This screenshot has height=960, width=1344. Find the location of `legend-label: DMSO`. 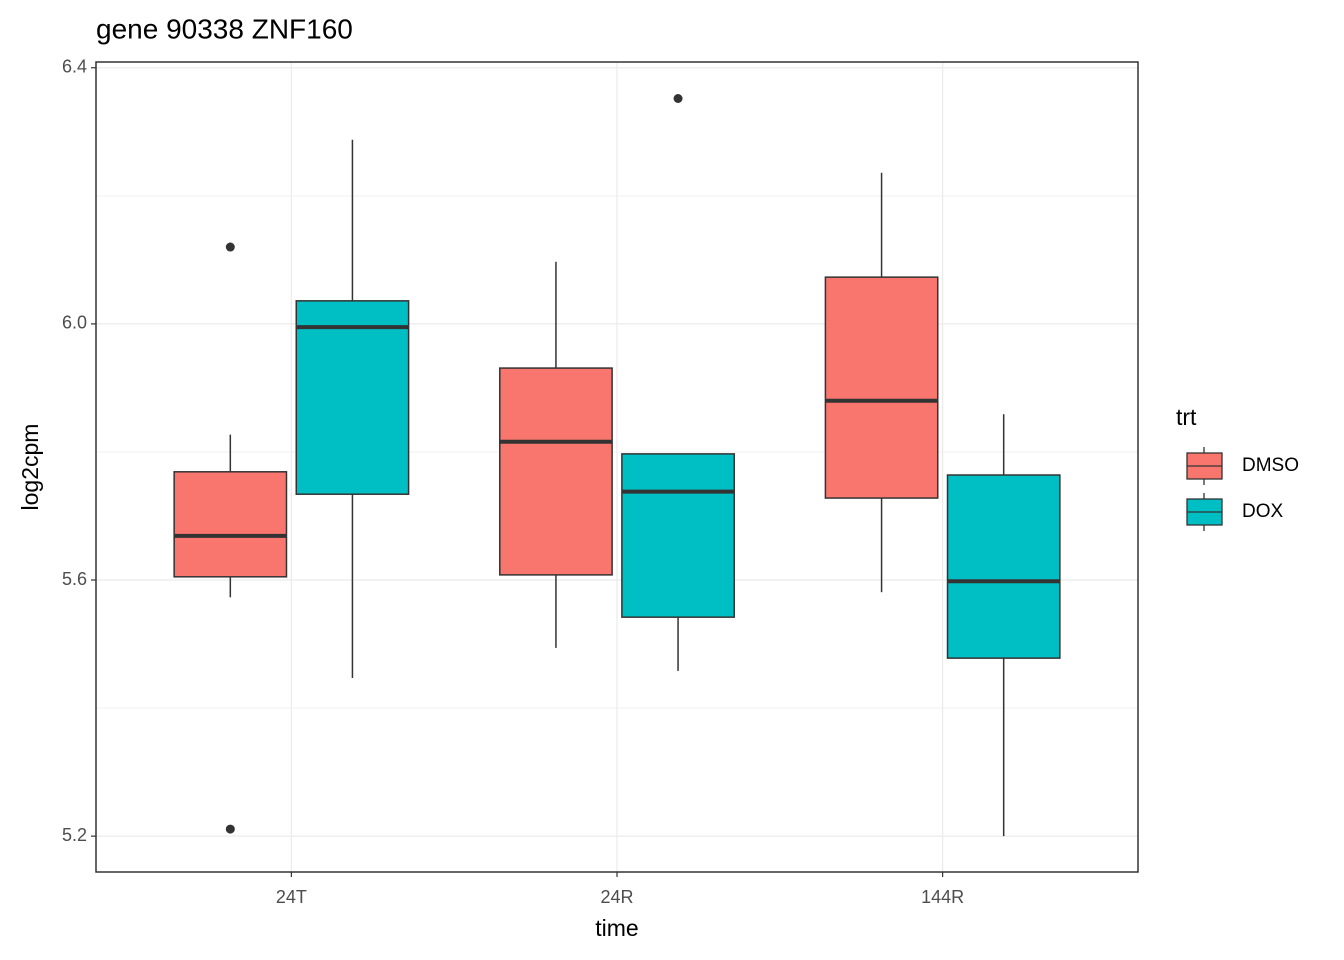

legend-label: DMSO is located at coordinates (1270, 465).